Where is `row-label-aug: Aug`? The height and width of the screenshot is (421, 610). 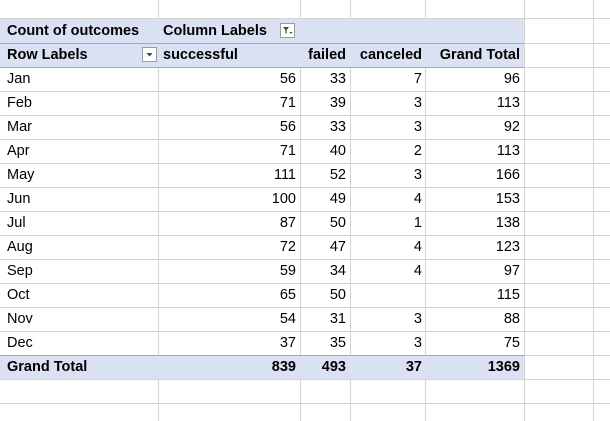 row-label-aug: Aug is located at coordinates (20, 247).